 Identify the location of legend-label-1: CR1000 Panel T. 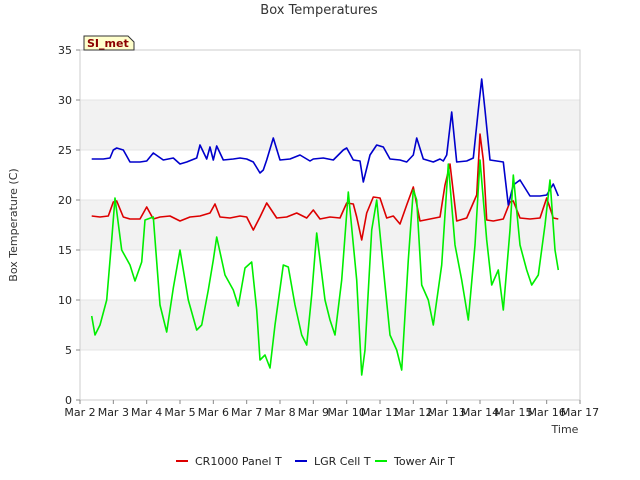
(238, 461).